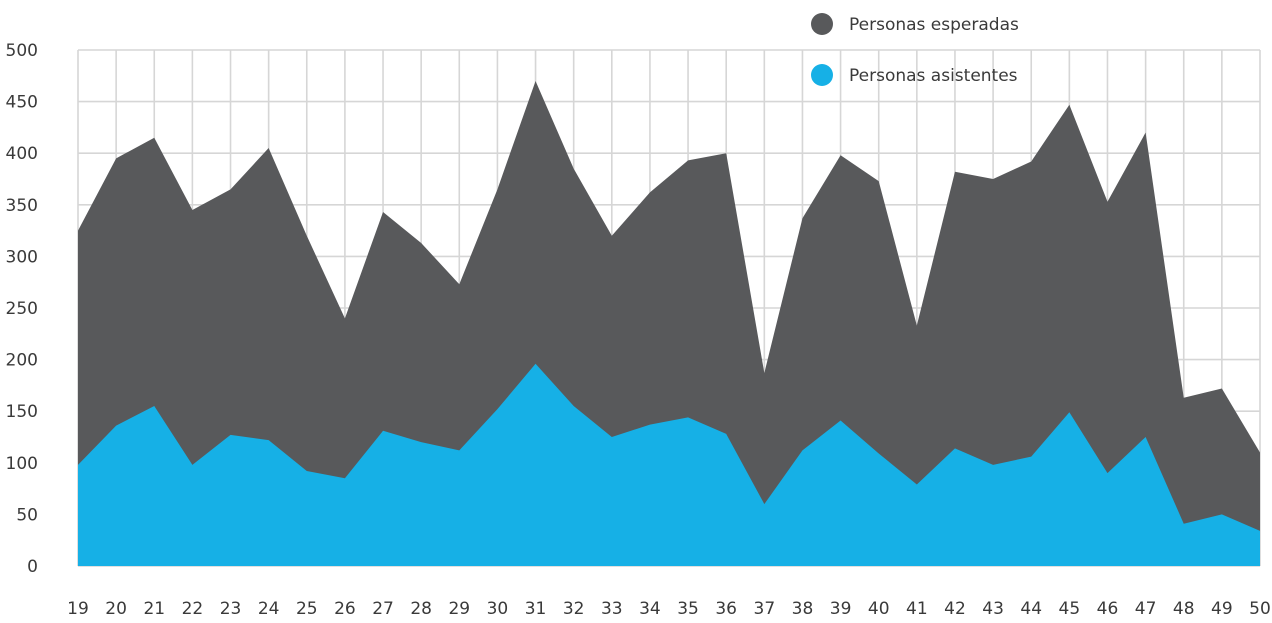 This screenshot has height=623, width=1272. Describe the element at coordinates (78, 609) in the screenshot. I see `x-tick-label: 19` at that location.